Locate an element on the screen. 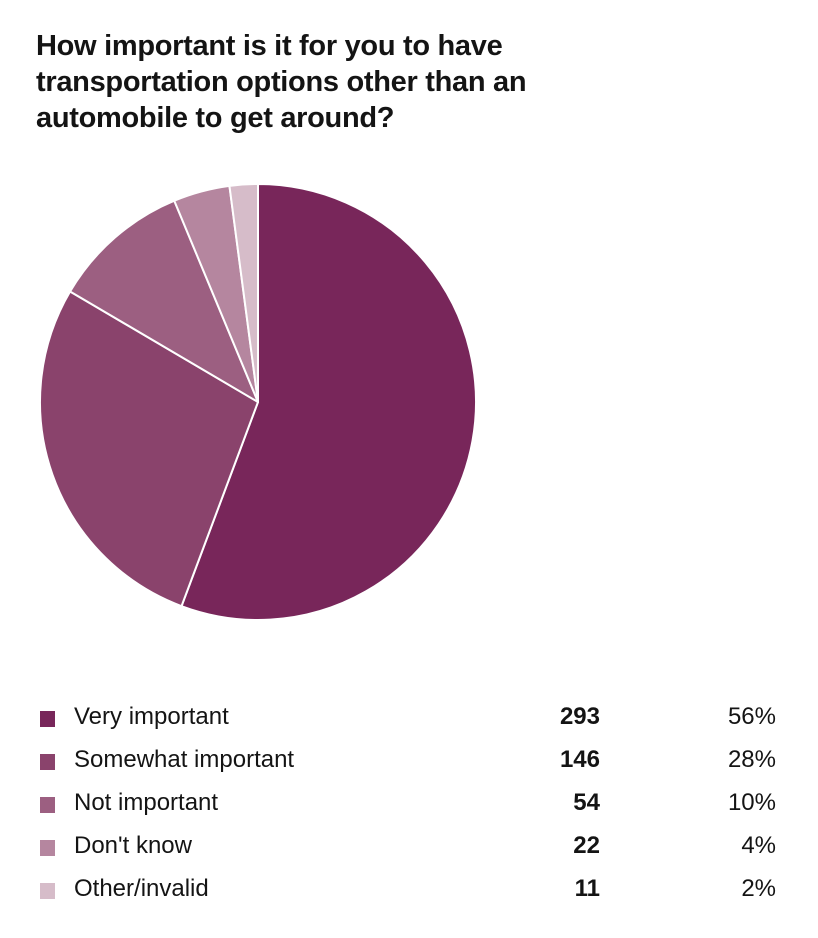  legend-count: 11 is located at coordinates (587, 888).